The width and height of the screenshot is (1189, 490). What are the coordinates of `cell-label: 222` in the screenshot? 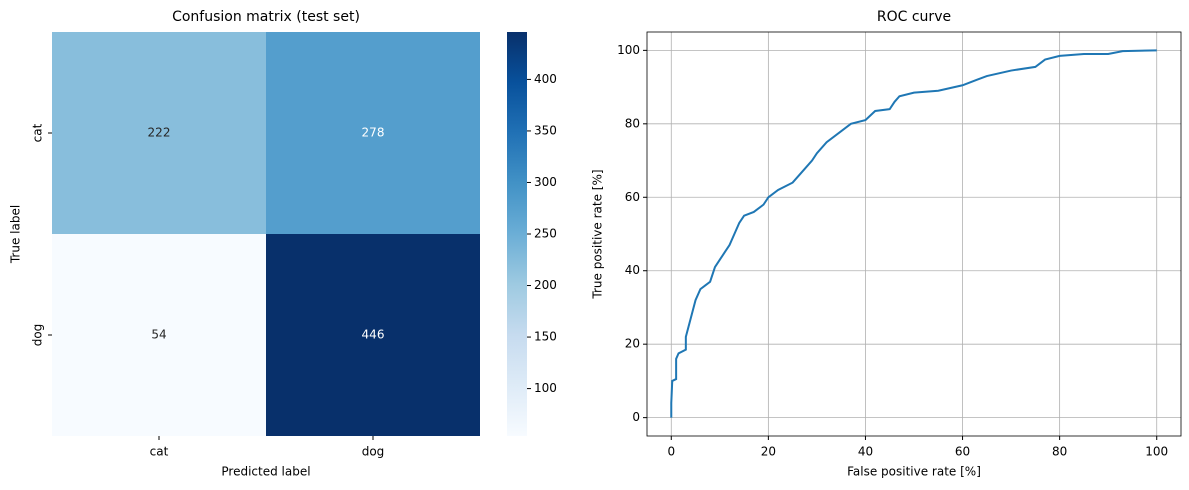 It's located at (159, 133).